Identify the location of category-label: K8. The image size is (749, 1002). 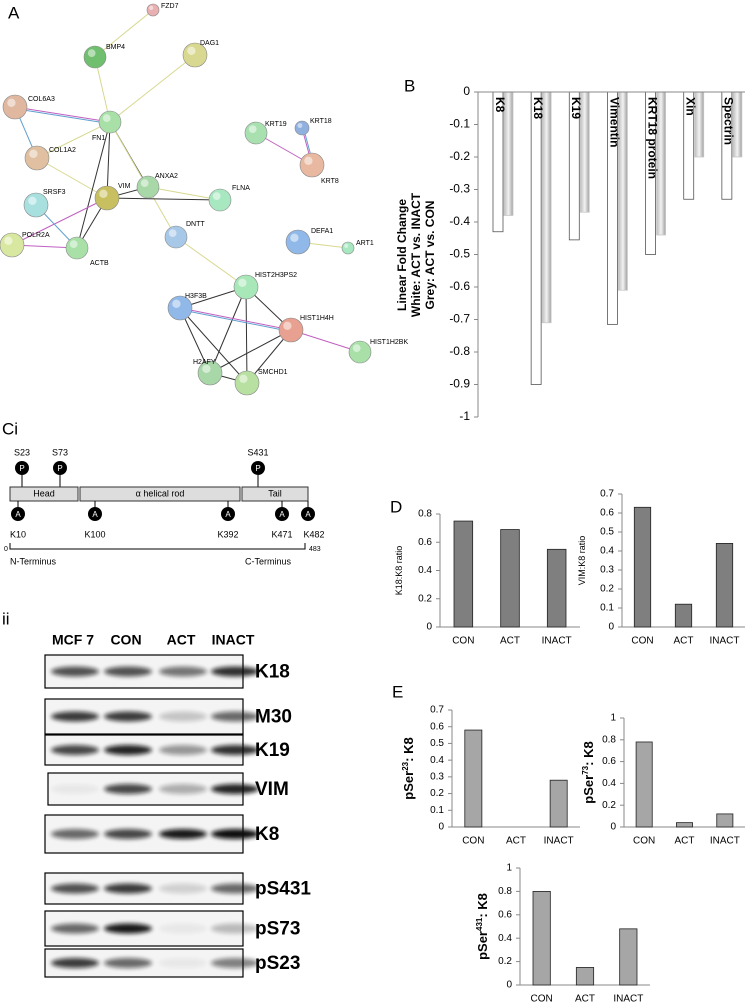
(500, 105).